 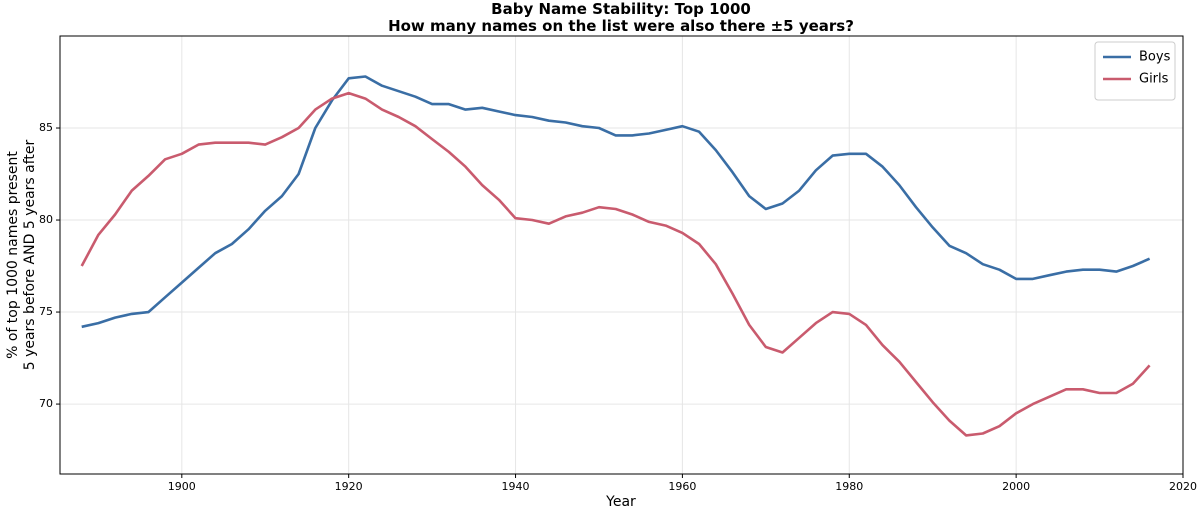 I want to click on x-tick-label: 1920, so click(x=349, y=486).